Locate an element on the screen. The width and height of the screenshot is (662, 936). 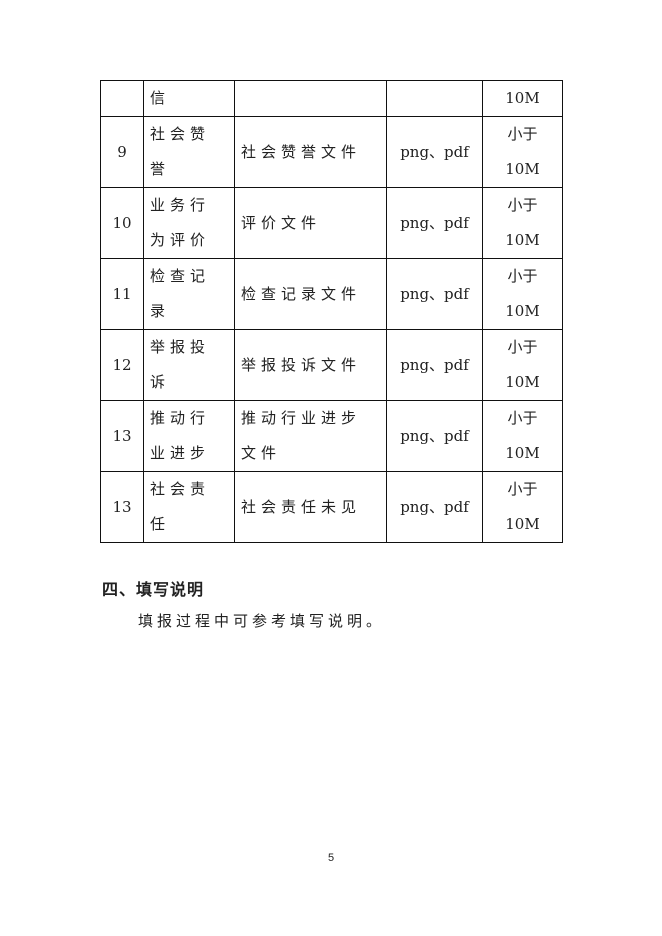
item-description: 检查记录文件 is located at coordinates (301, 293).